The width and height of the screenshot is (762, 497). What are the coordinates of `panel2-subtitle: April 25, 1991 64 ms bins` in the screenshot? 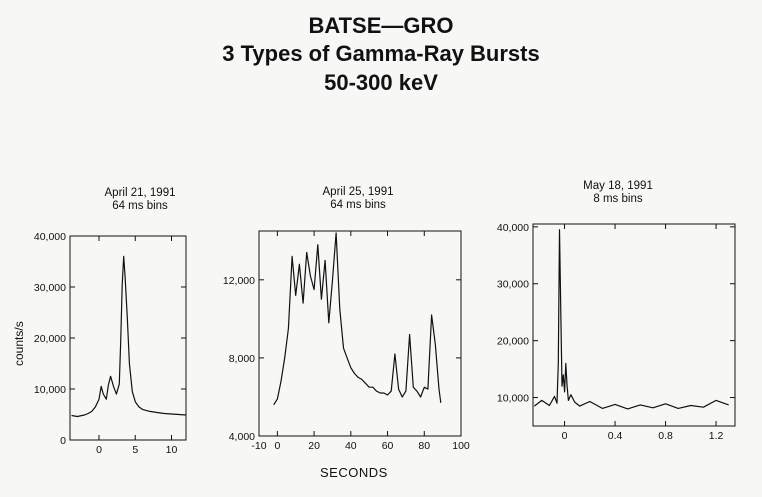 It's located at (358, 199).